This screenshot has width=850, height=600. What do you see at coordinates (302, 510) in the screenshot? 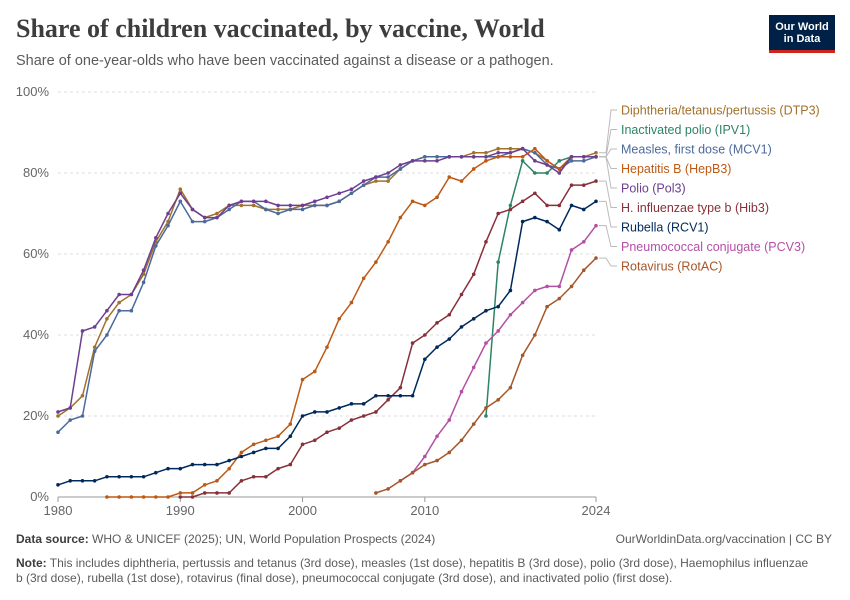
I see `x-tick-label: 2000` at bounding box center [302, 510].